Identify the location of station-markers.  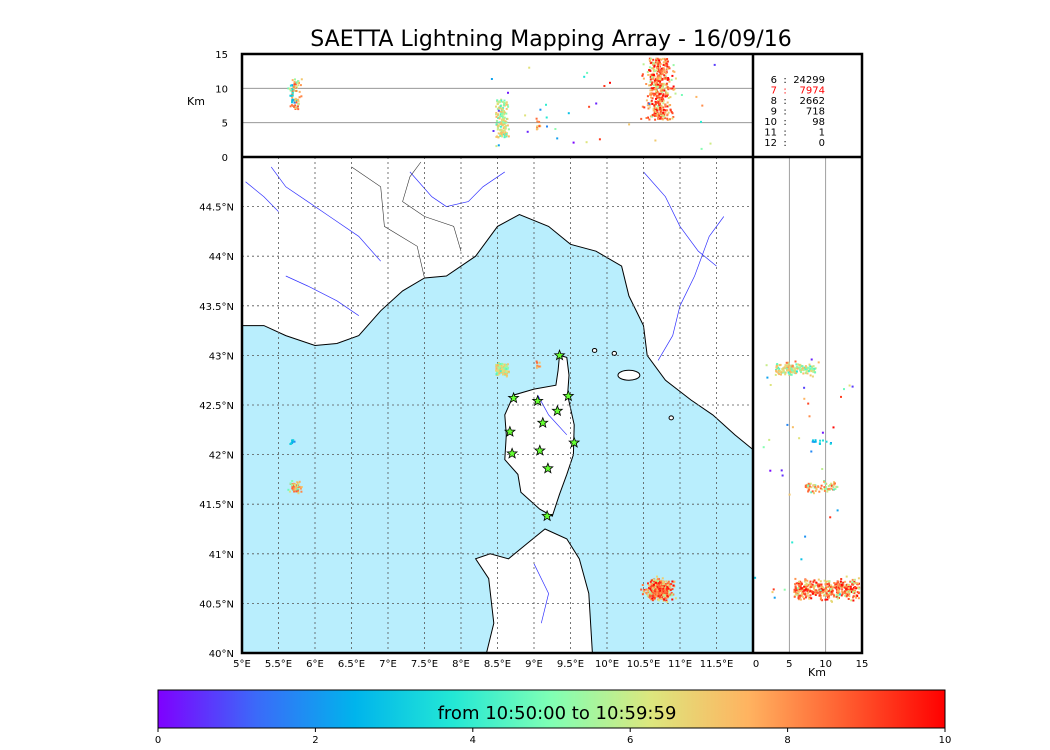
(542, 435).